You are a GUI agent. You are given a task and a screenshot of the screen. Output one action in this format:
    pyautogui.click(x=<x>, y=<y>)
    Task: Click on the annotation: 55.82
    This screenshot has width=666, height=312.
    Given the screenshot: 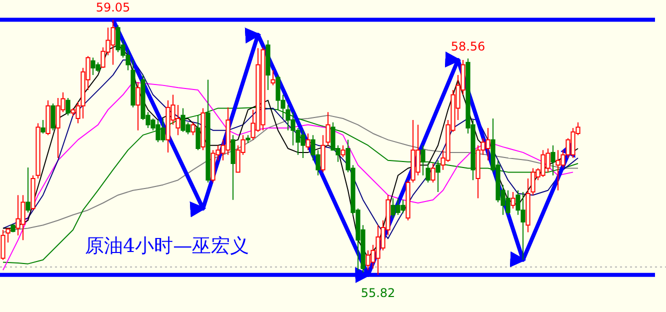 What is the action you would take?
    pyautogui.click(x=378, y=293)
    